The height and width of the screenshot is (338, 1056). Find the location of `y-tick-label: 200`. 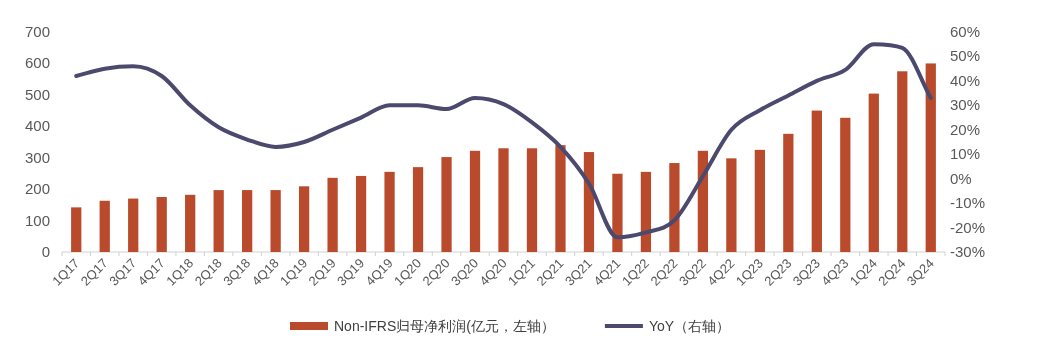

y-tick-label: 200 is located at coordinates (37, 189).